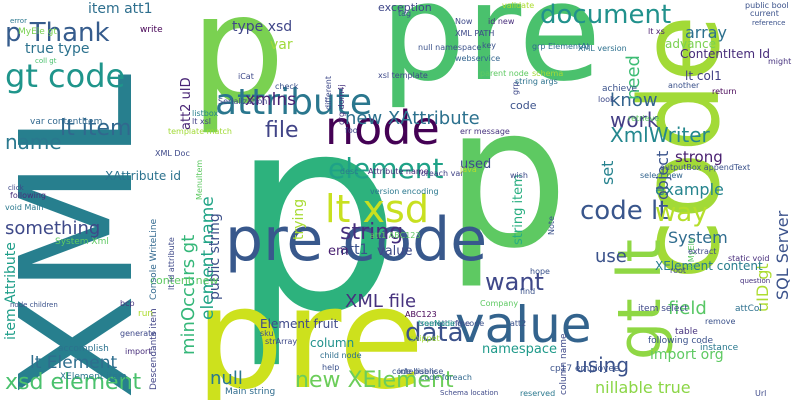 The height and width of the screenshot is (400, 800). Describe the element at coordinates (16, 188) in the screenshot. I see `word: click` at that location.